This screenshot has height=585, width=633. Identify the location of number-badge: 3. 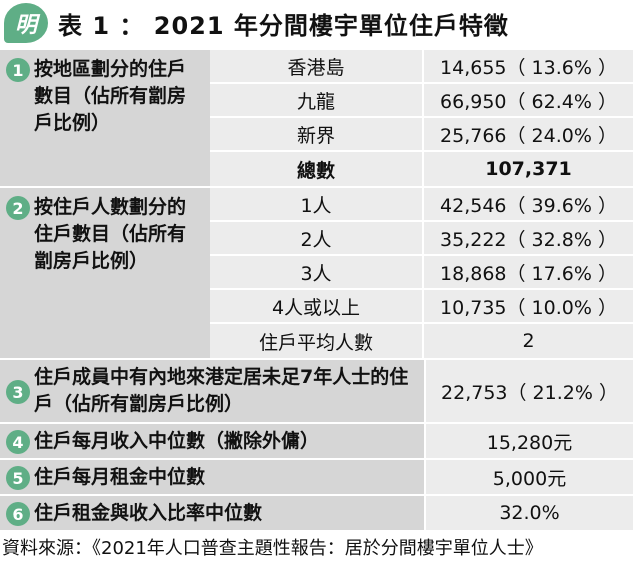
(18, 392).